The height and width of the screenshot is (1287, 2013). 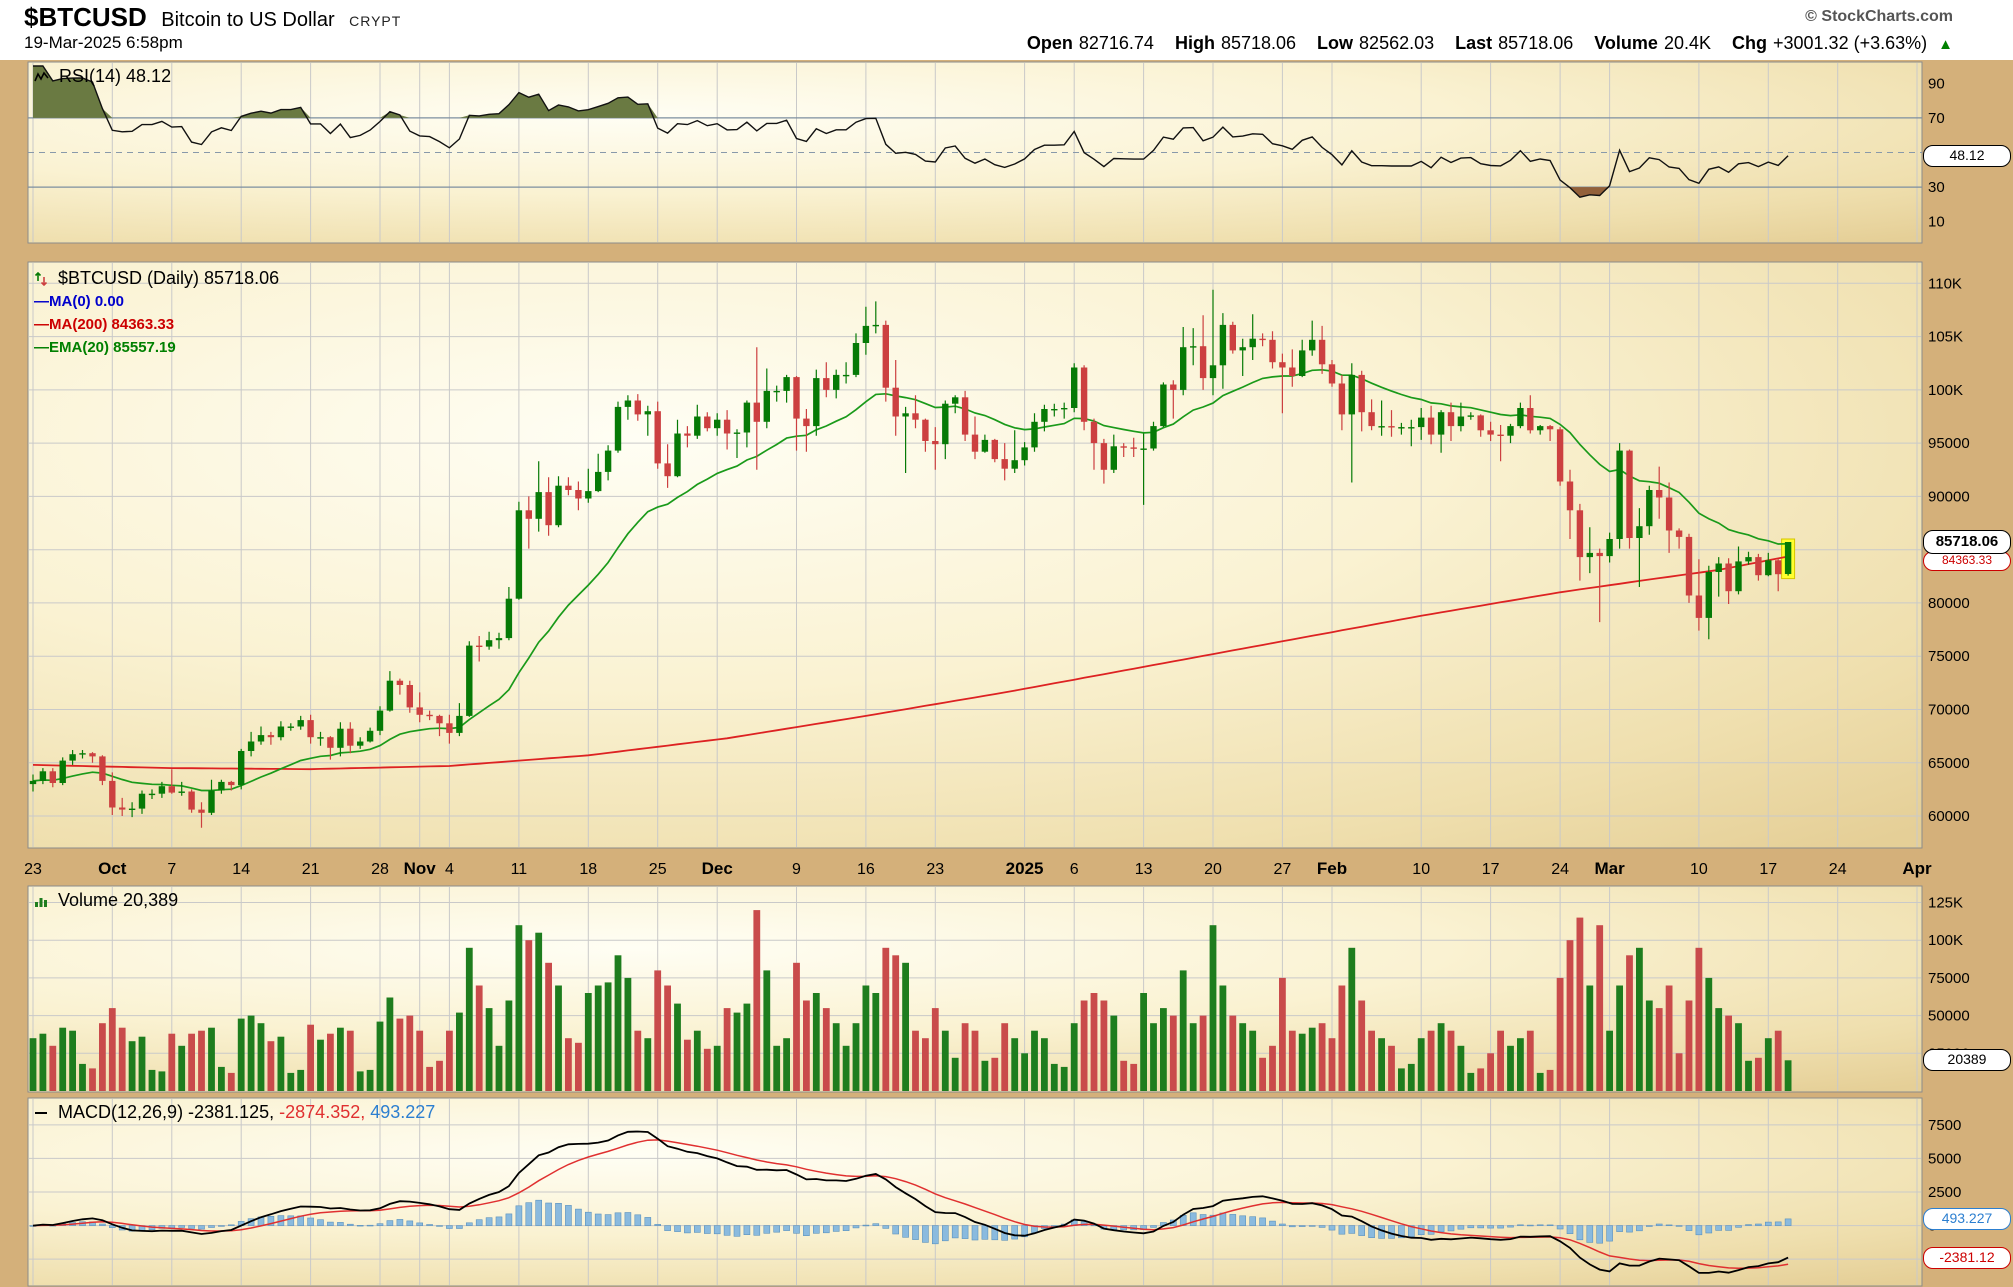 I want to click on svg-text: 6, so click(x=1074, y=869).